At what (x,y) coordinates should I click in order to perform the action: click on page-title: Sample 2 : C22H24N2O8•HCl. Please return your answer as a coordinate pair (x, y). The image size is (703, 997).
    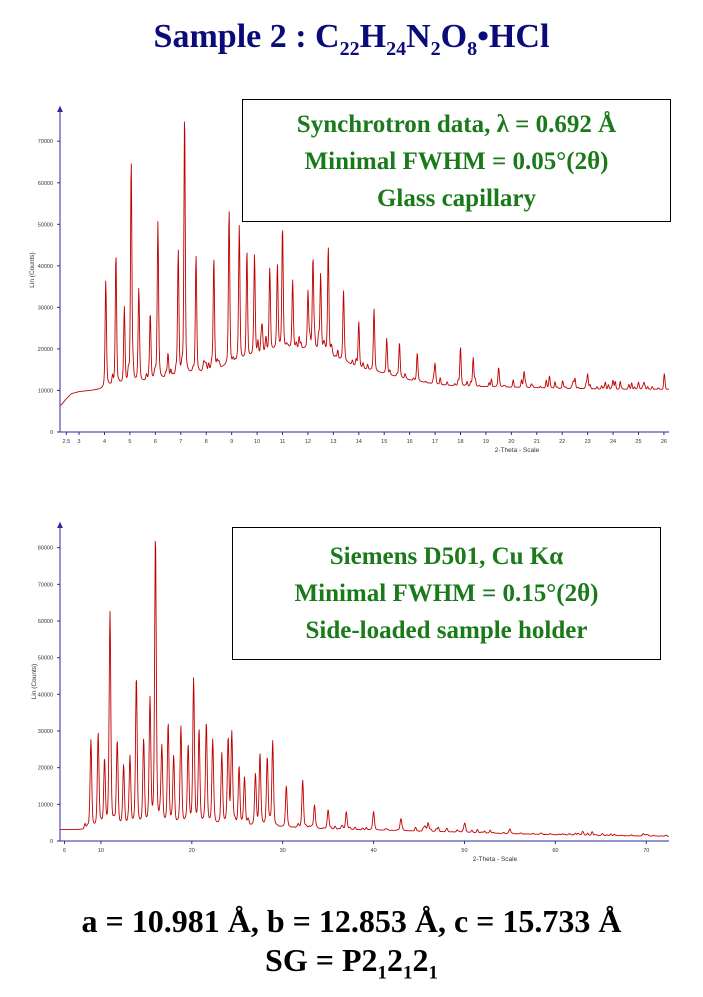
    Looking at the image, I should click on (351, 39).